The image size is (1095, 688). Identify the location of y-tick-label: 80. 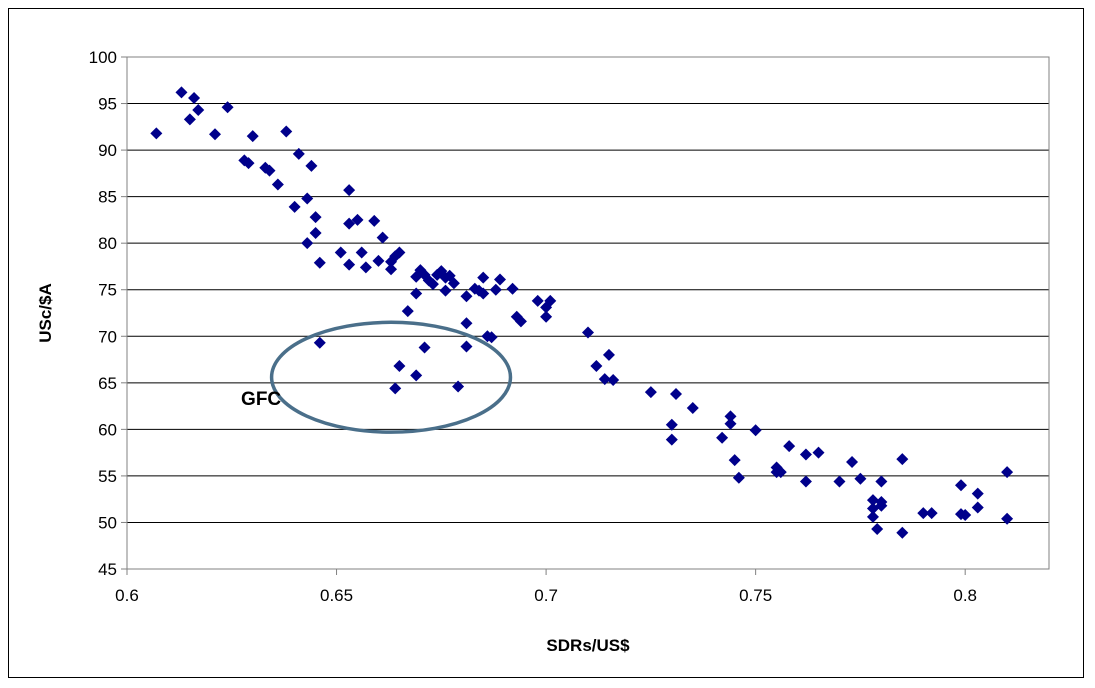
(107, 243).